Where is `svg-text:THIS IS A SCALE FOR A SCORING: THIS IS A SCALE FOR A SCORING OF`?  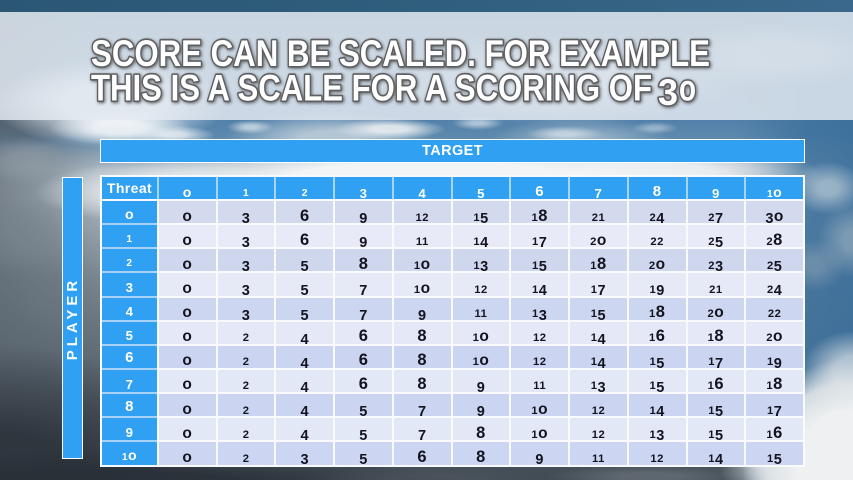 svg-text:THIS IS A SCALE FOR A SCORING: THIS IS A SCALE FOR A SCORING OF is located at coordinates (371, 88).